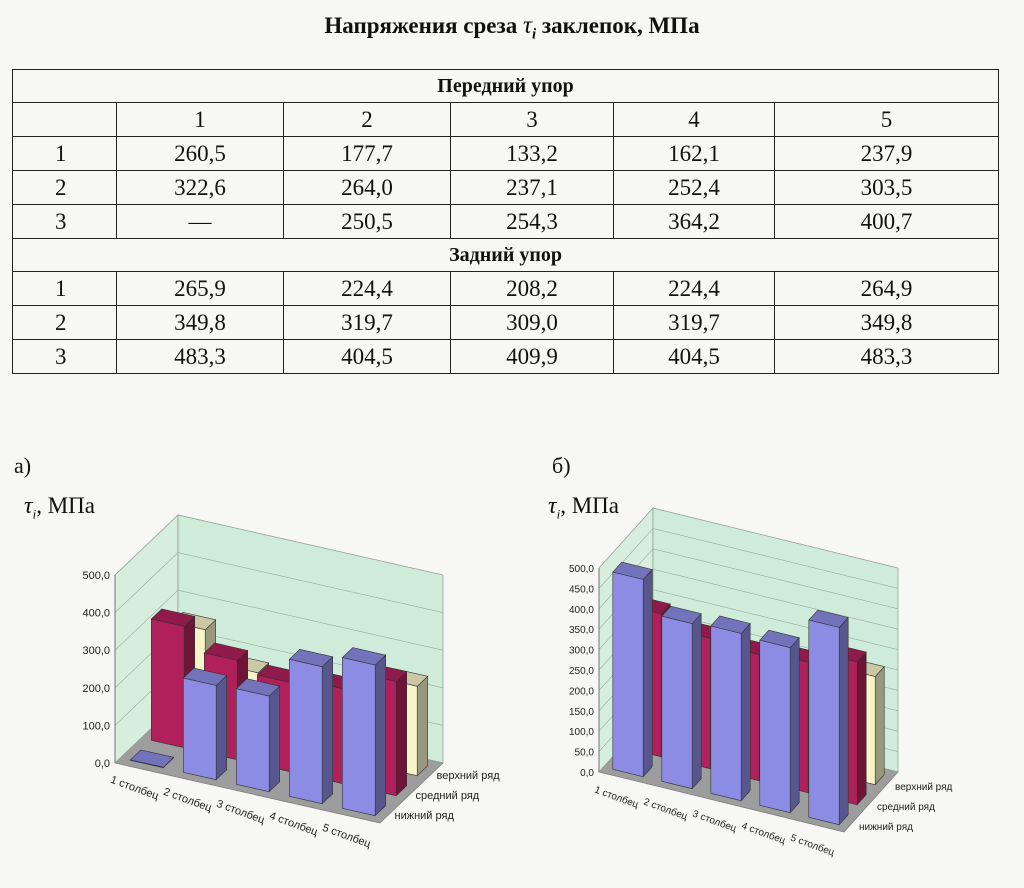 The image size is (1024, 888). What do you see at coordinates (886, 288) in the screenshot?
I see `table-cell: 264,9` at bounding box center [886, 288].